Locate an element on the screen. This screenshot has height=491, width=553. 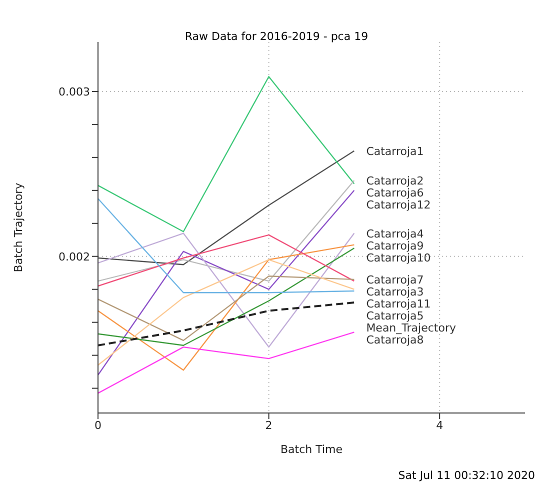
series-label: Catarroja9 is located at coordinates (395, 245).